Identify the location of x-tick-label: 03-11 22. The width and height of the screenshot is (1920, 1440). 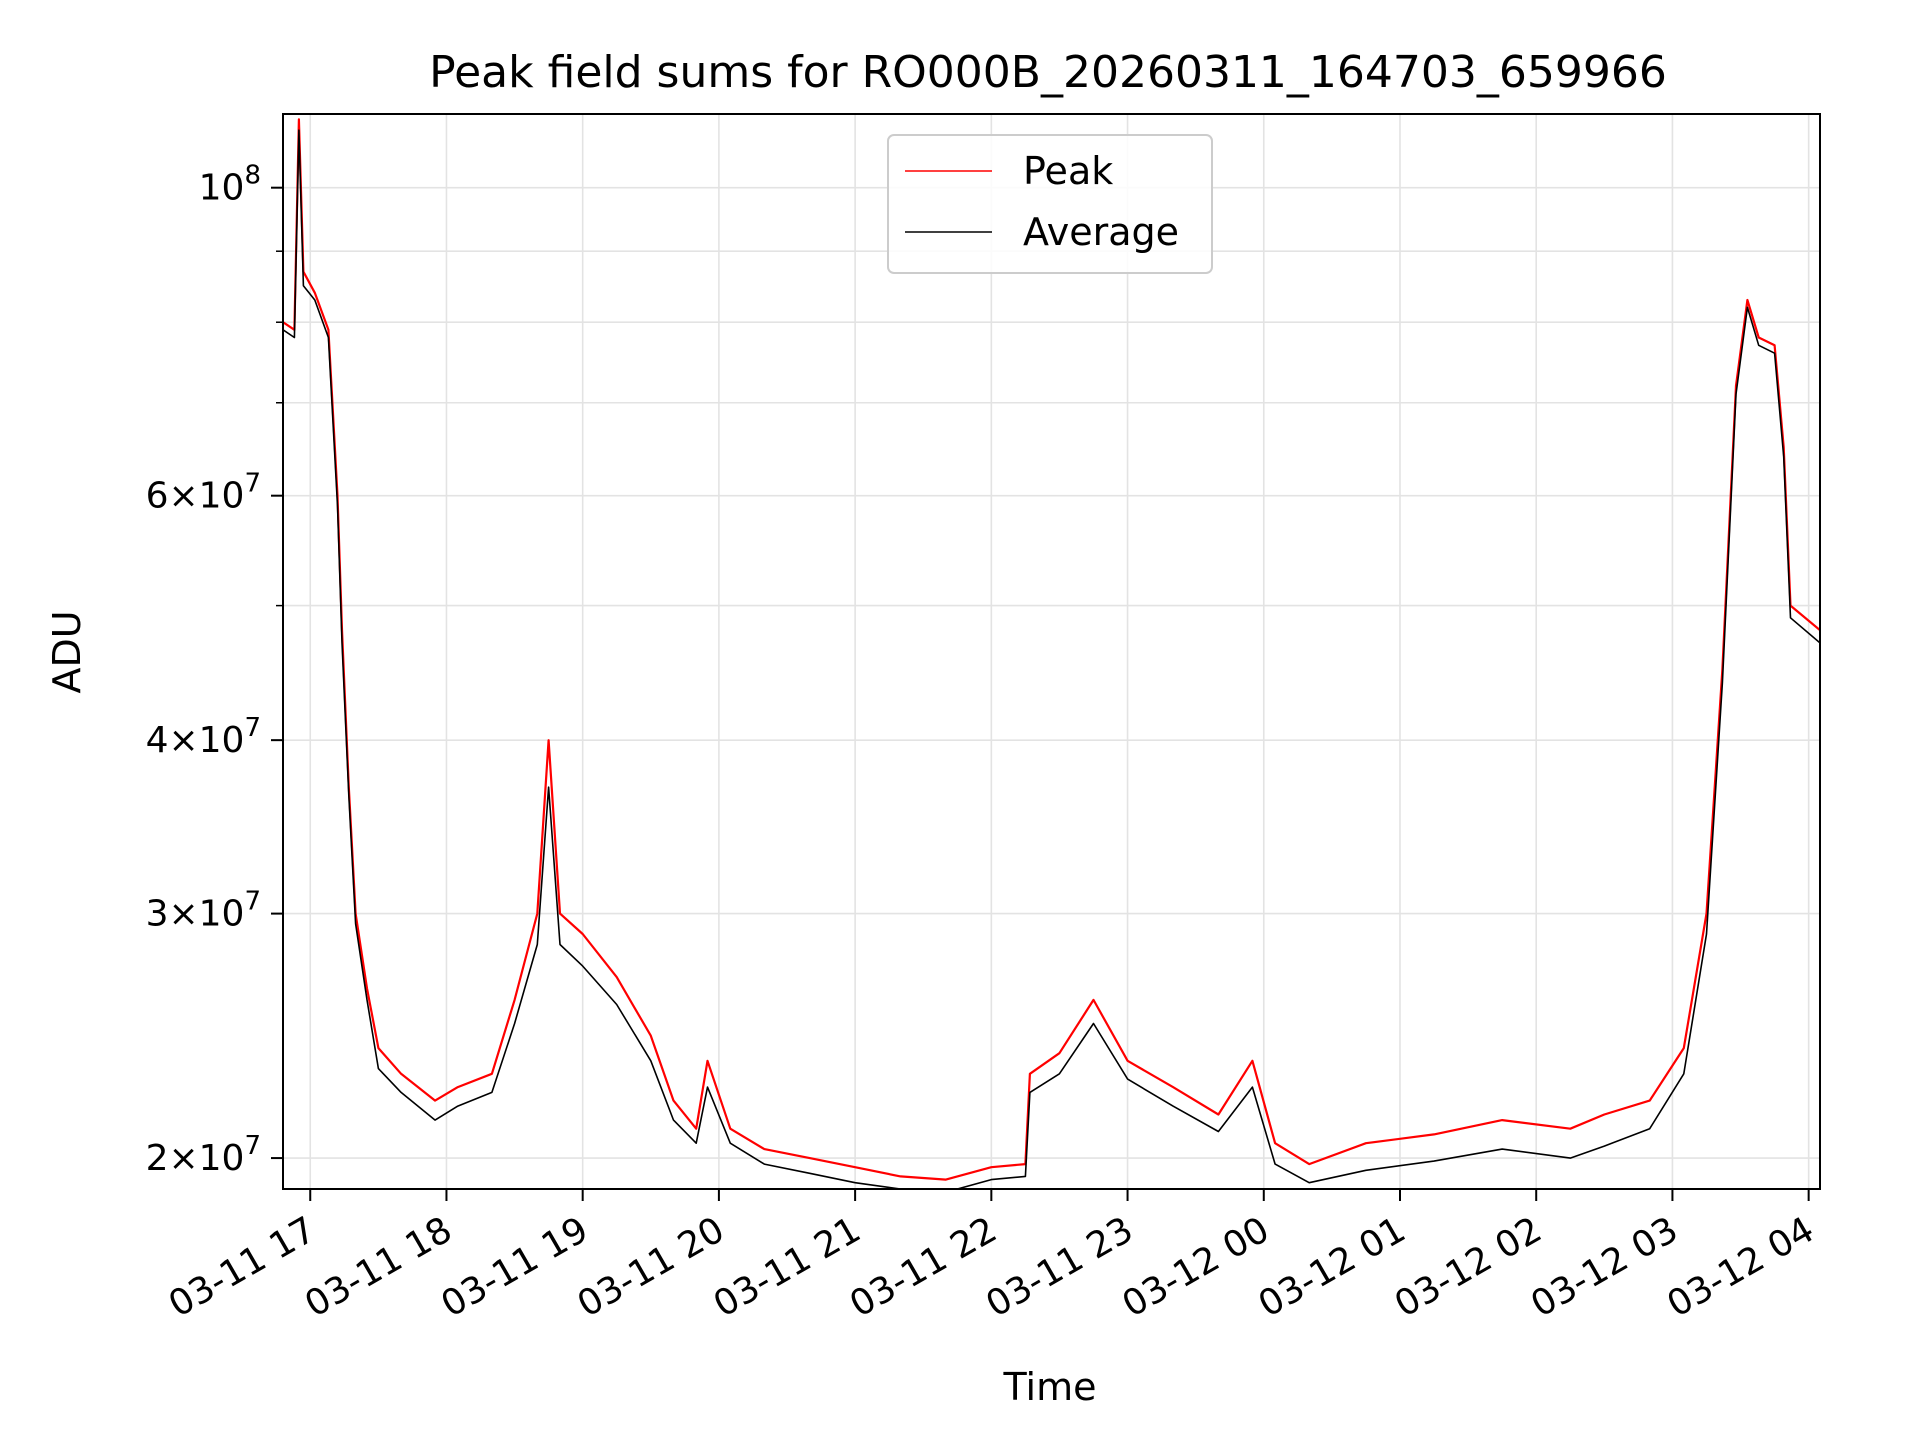
(923, 1267).